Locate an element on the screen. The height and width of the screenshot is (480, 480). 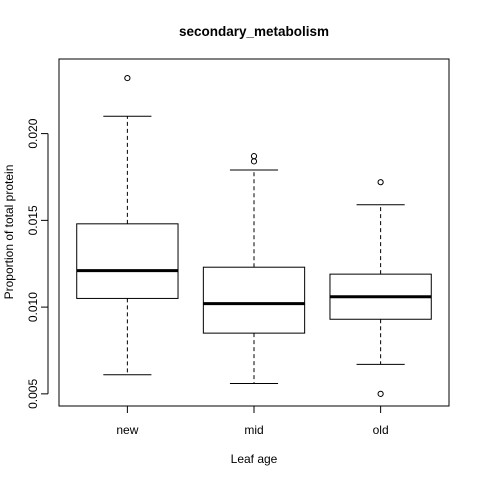
box-new is located at coordinates (127, 225).